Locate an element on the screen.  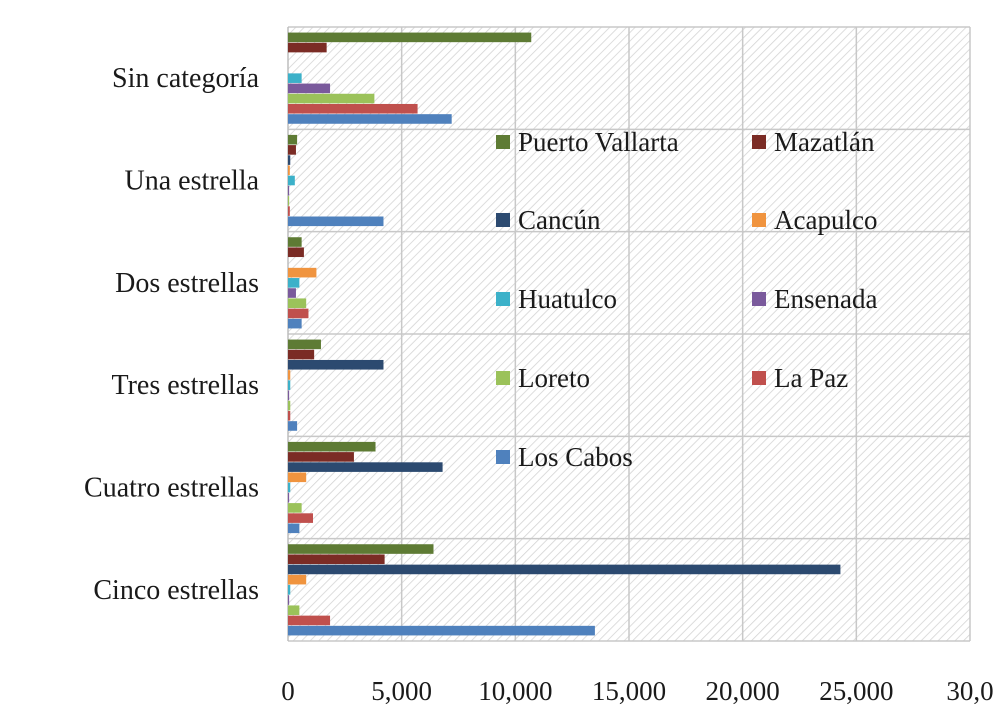
bar: Ensenada — Tres estrellas: 50 is located at coordinates (289, 395).